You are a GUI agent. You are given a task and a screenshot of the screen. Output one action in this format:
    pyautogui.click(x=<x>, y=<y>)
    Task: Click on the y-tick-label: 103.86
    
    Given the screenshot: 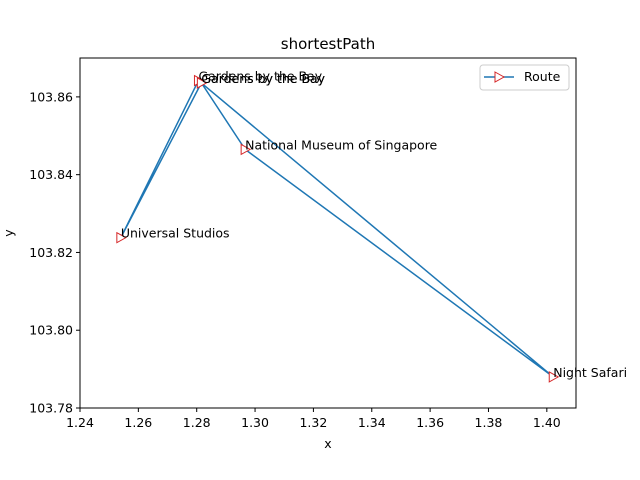 What is the action you would take?
    pyautogui.click(x=51, y=96)
    